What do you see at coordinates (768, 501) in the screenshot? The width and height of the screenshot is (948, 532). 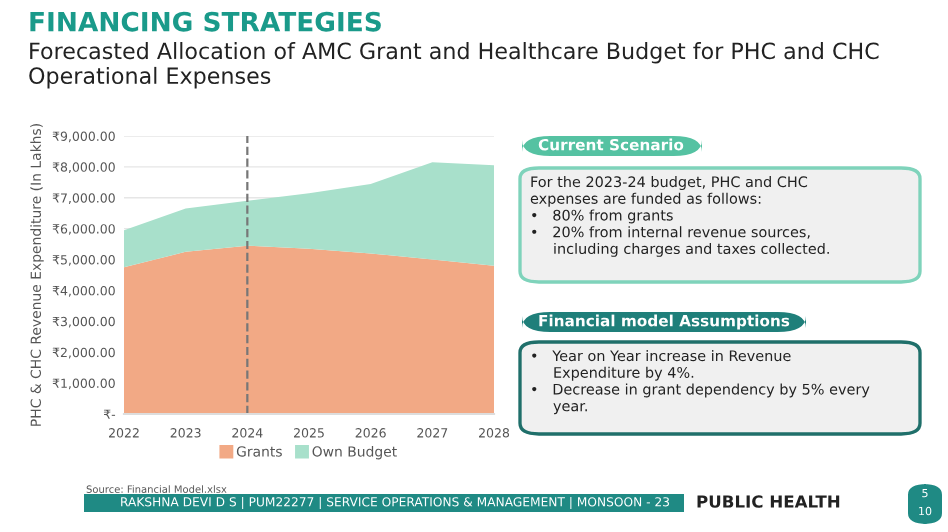 I see `text: PUBLIC HEALTH` at bounding box center [768, 501].